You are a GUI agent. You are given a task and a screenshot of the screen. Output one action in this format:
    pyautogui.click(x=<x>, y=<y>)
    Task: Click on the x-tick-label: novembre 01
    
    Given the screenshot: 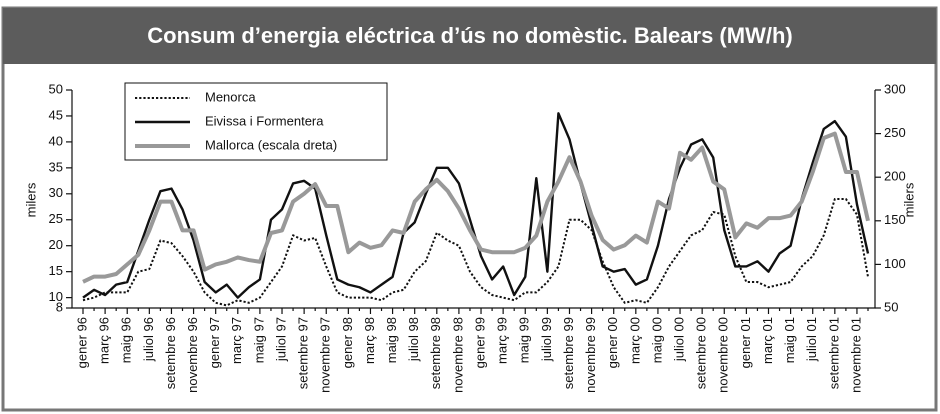 What is the action you would take?
    pyautogui.click(x=855, y=355)
    